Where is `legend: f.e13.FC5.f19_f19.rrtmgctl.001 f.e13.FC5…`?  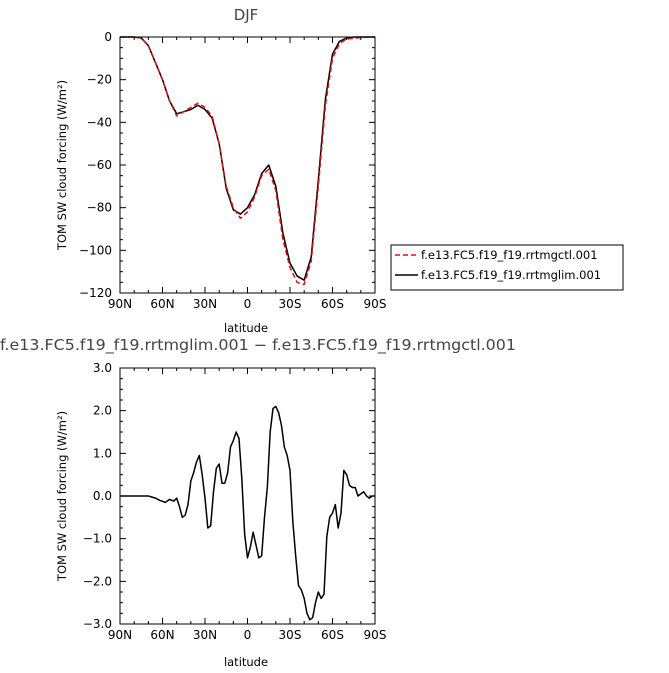
legend: f.e13.FC5.f19_f19.rrtmgctl.001 f.e13.FC5… is located at coordinates (507, 267).